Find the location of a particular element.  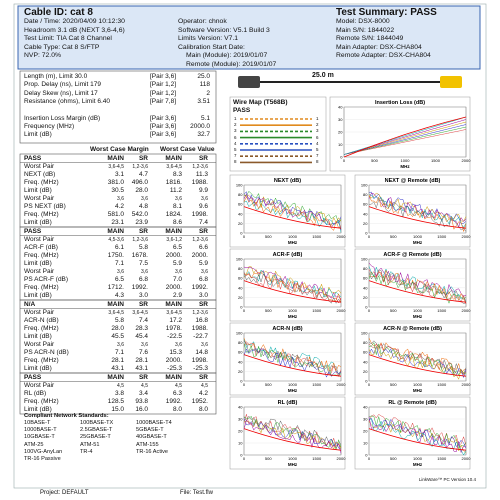

cell: 381.0 is located at coordinates (115, 182).